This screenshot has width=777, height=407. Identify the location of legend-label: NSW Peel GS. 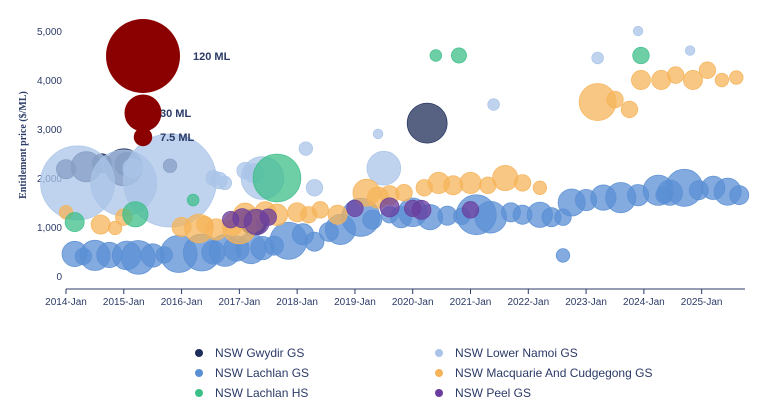
(493, 392).